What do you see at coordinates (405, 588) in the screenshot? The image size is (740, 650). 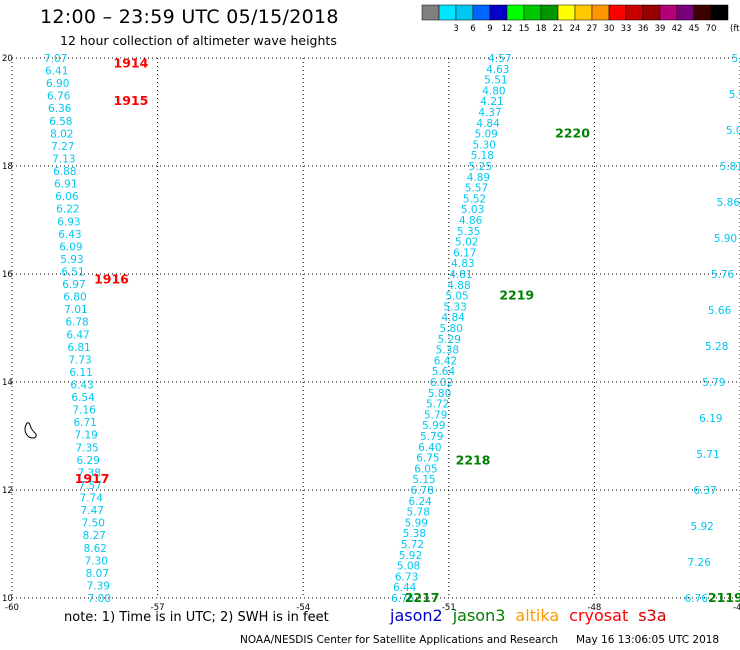 I see `swh-value: 6.44` at bounding box center [405, 588].